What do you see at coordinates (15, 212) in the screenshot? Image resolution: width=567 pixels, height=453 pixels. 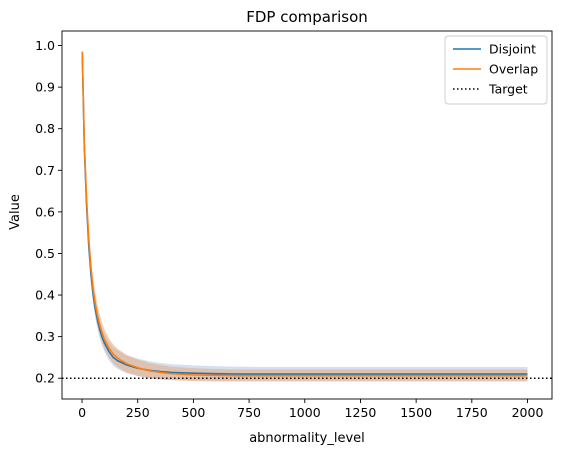 I see `y-axis-title: Value` at bounding box center [15, 212].